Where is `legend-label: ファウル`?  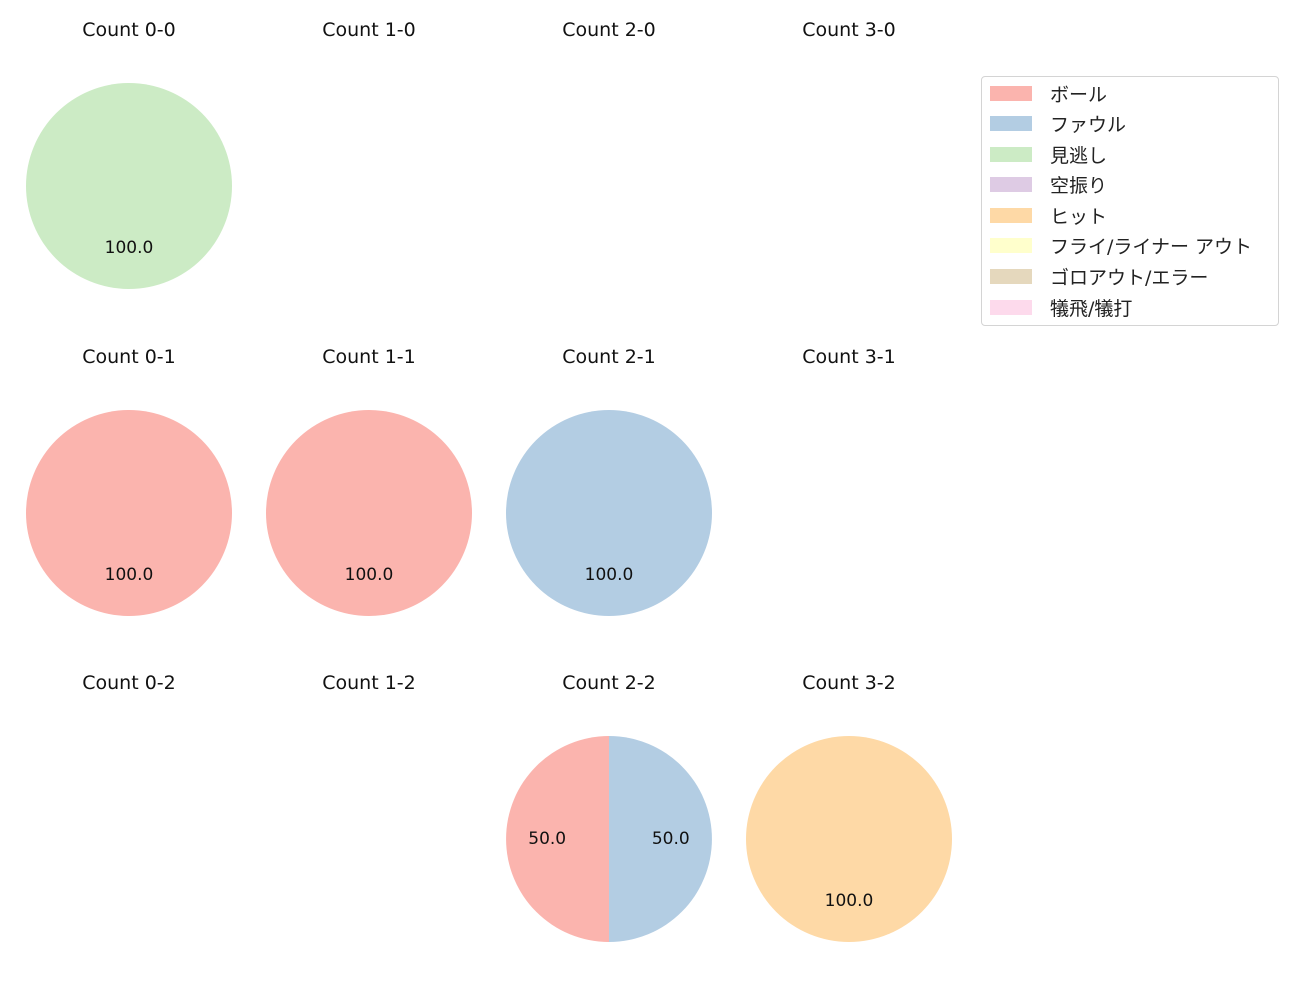
legend-label: ファウル is located at coordinates (1088, 124).